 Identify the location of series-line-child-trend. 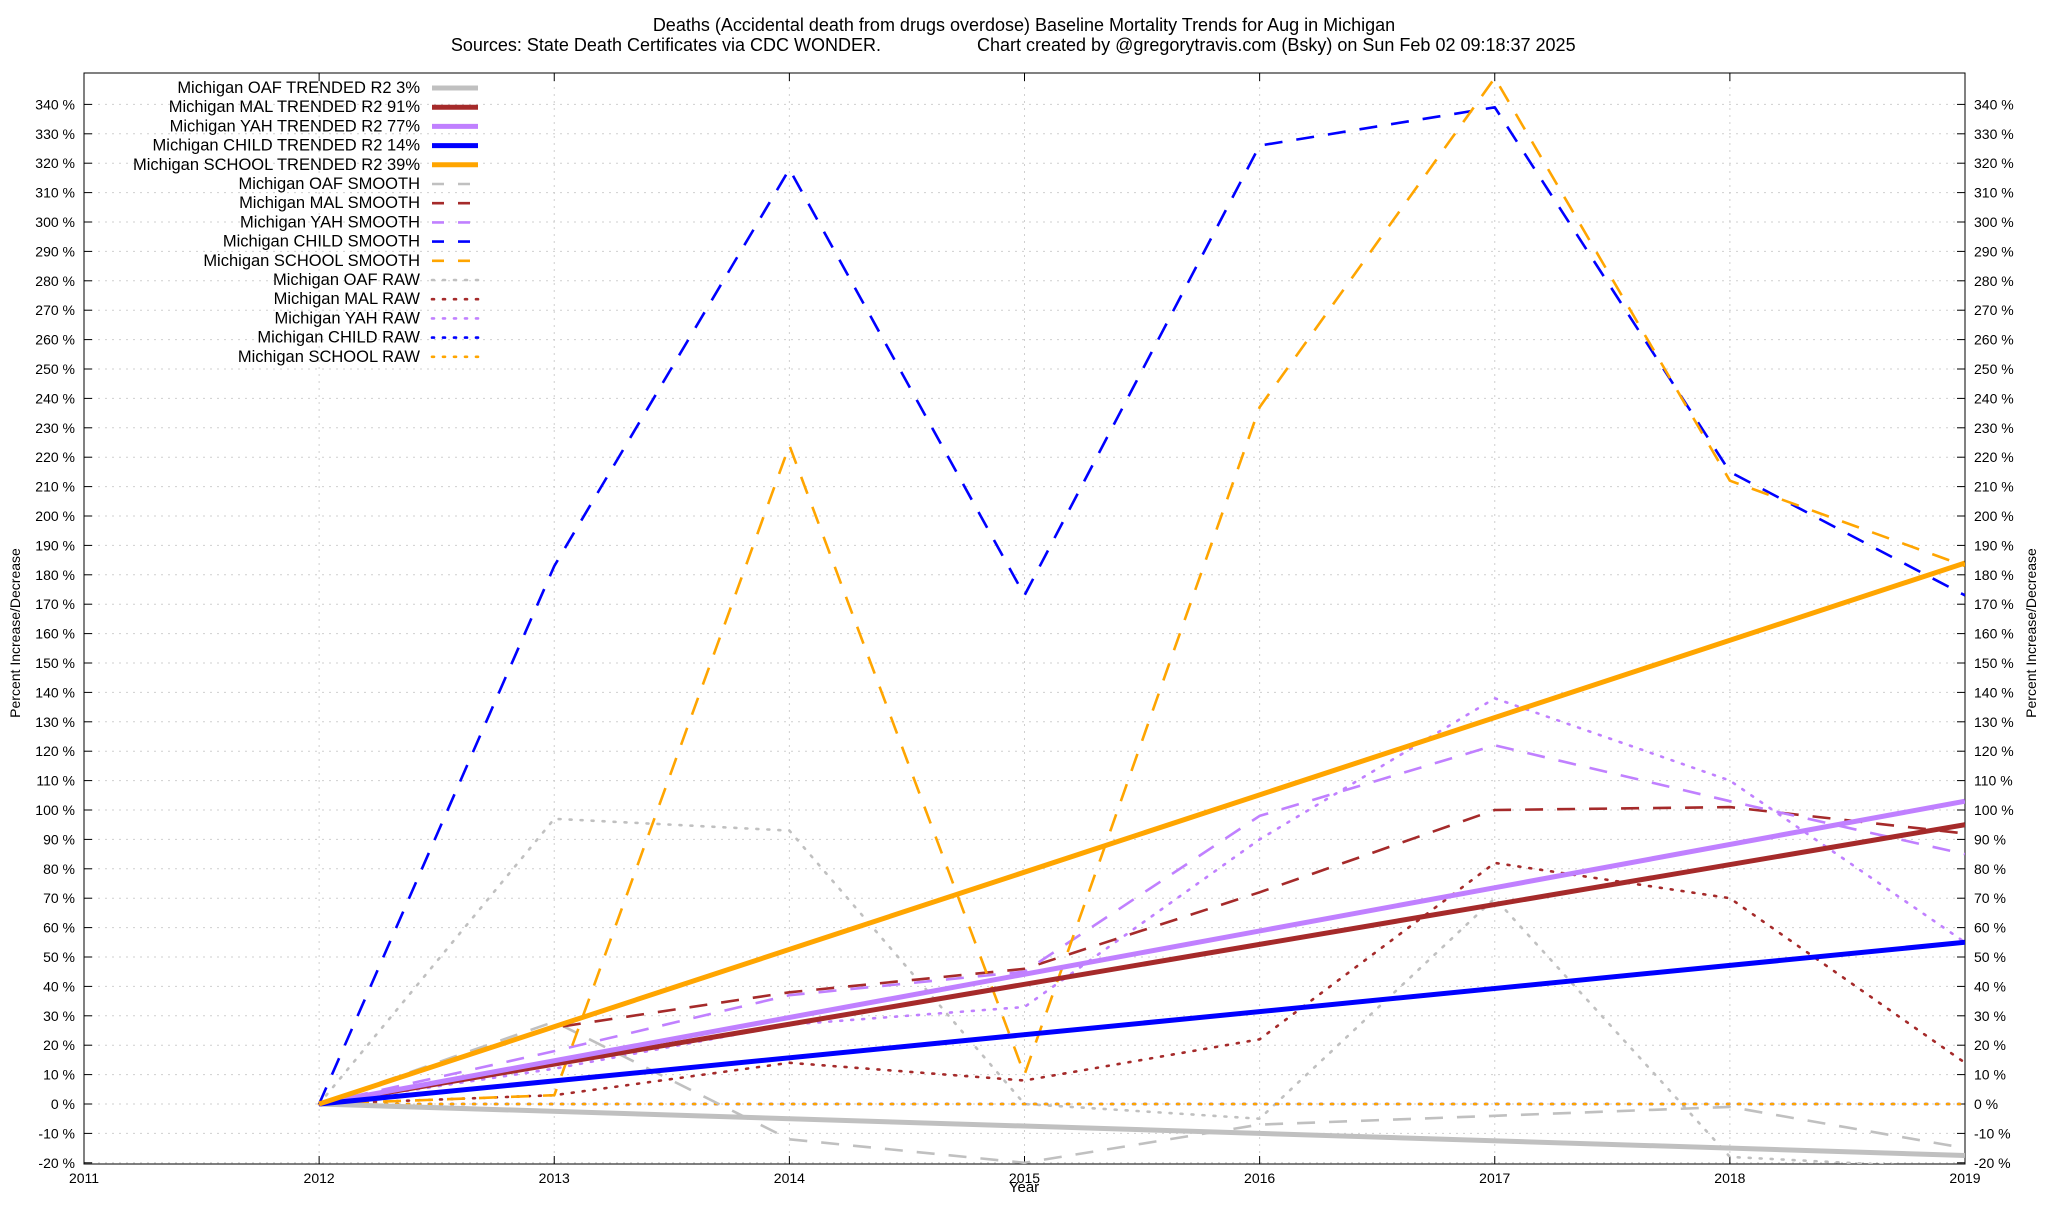
(1141, 1023).